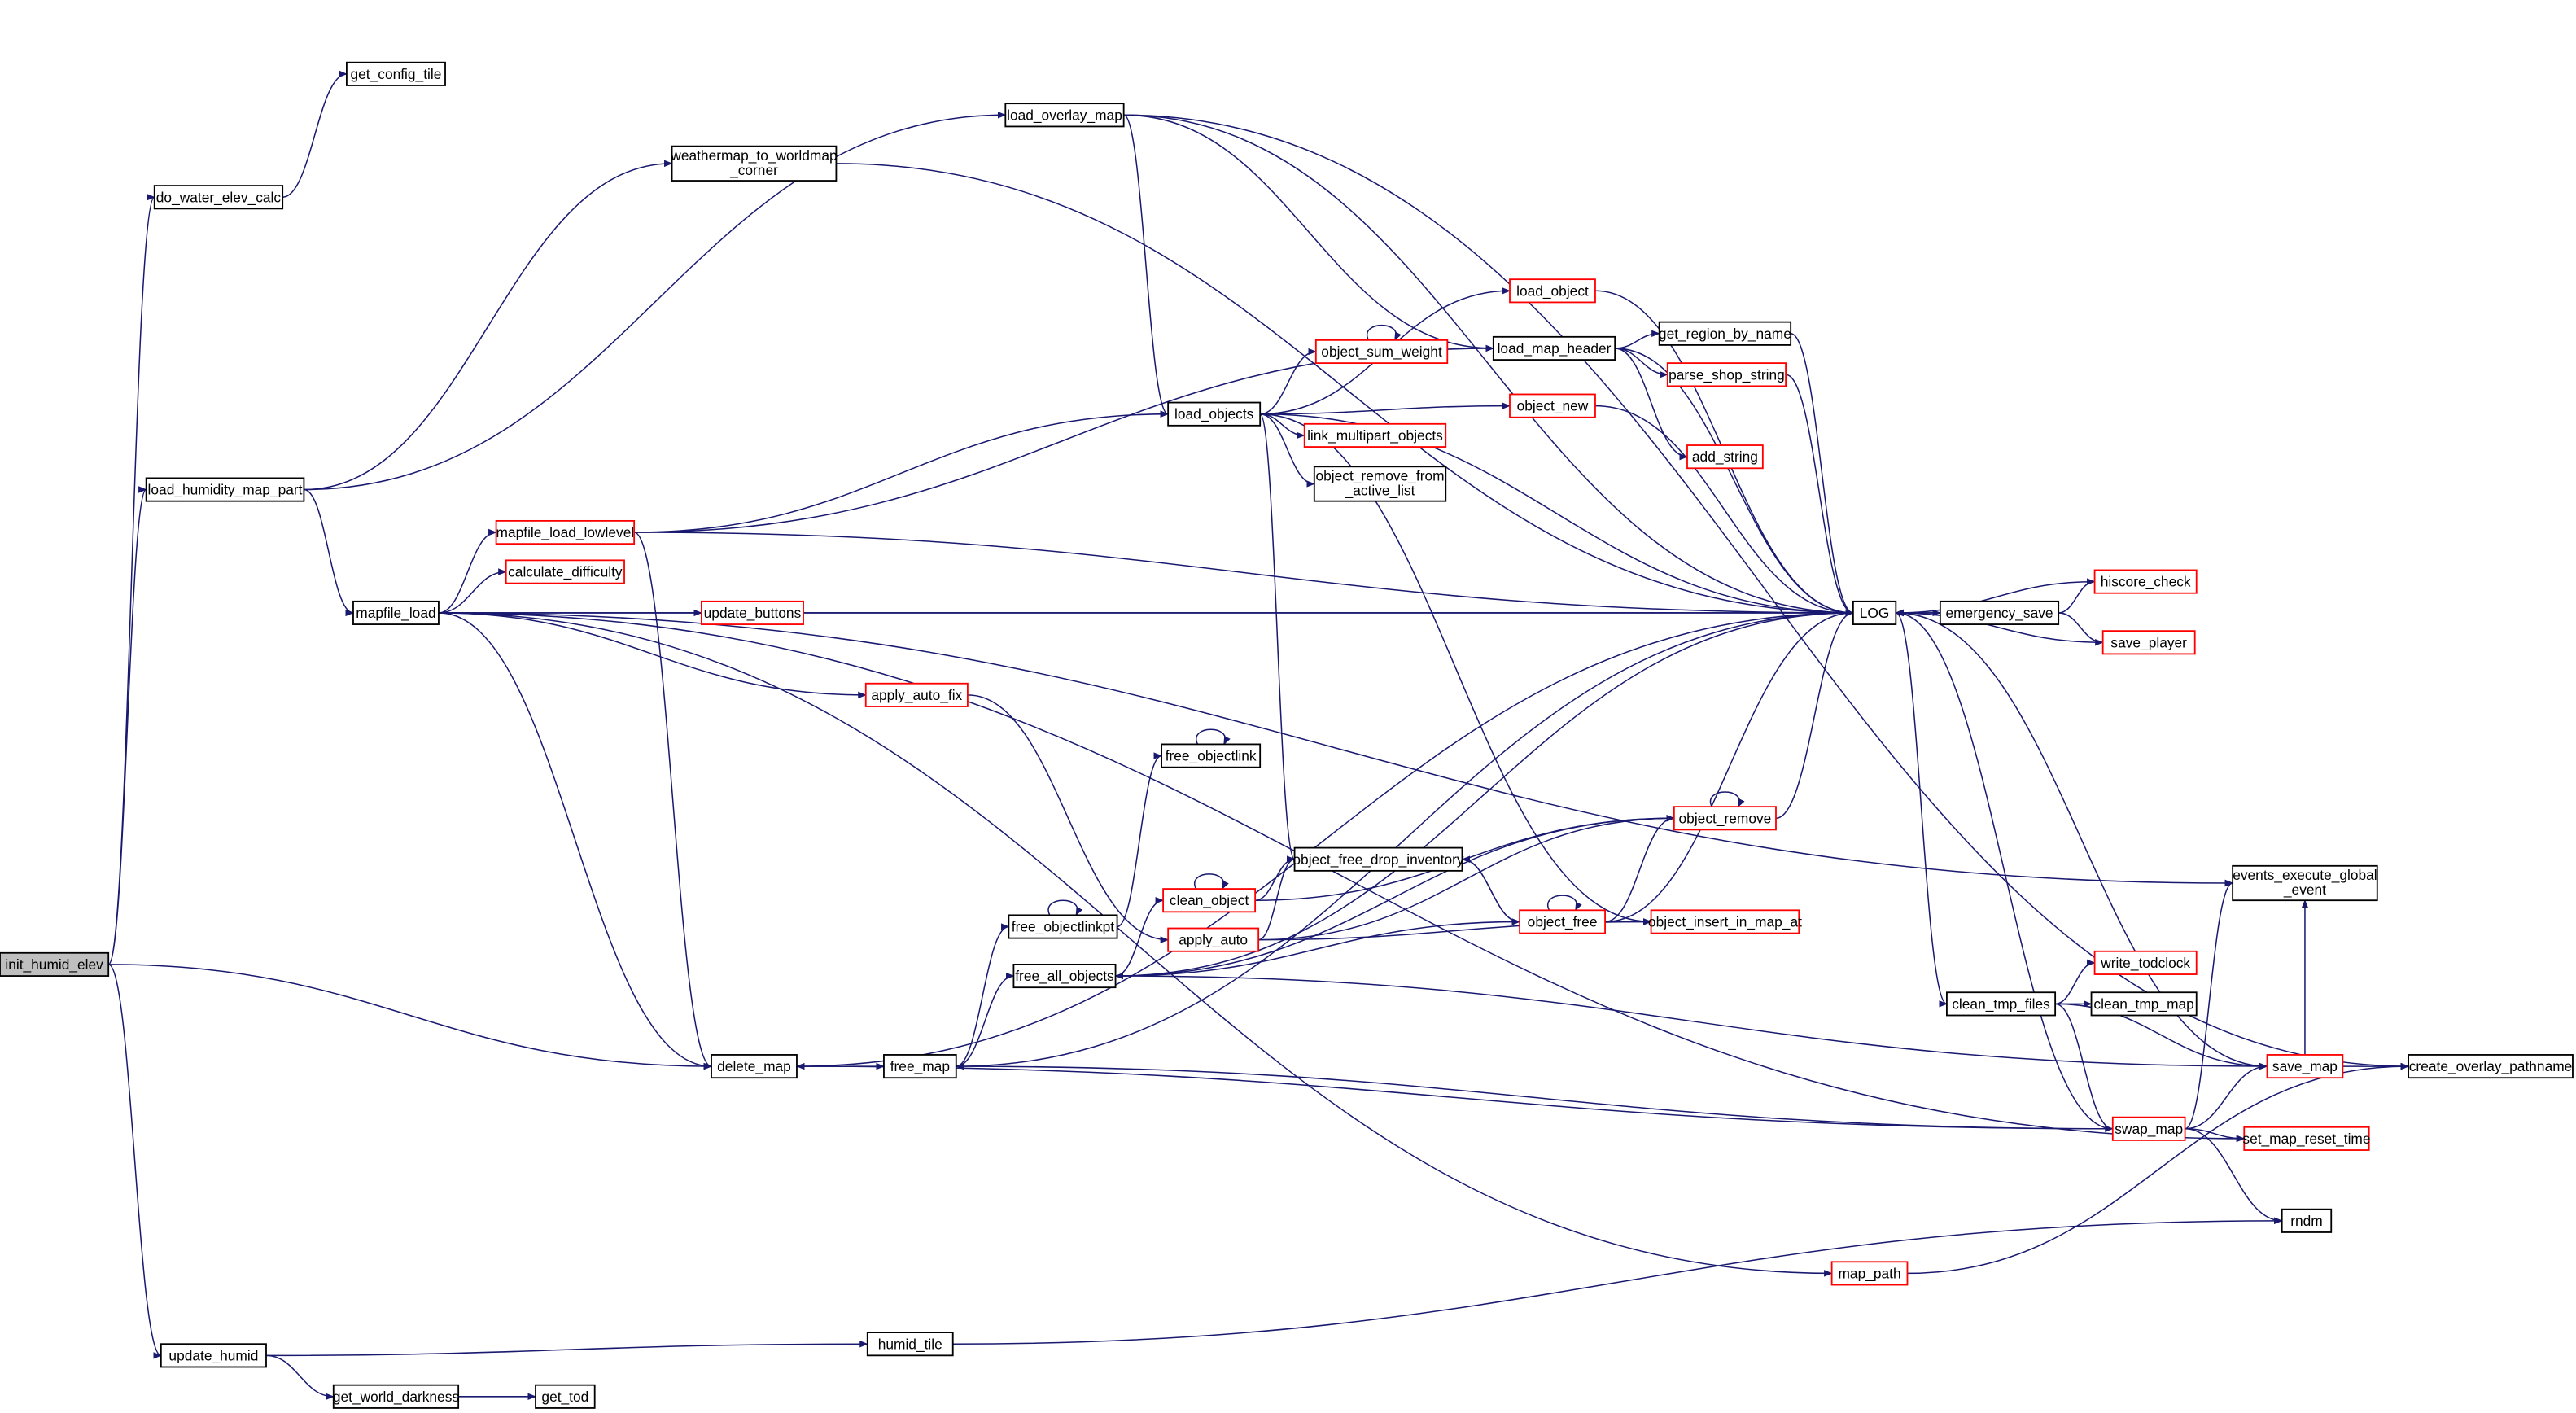 The height and width of the screenshot is (1413, 2576). I want to click on node-update-humid: update_humid, so click(213, 1355).